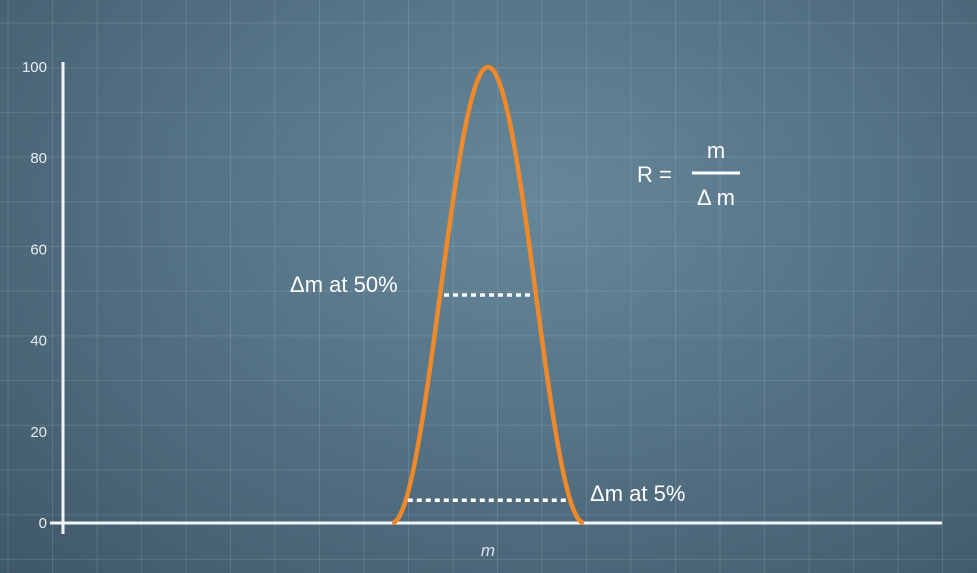 The image size is (977, 573). I want to click on formula-lhs: R =, so click(654, 174).